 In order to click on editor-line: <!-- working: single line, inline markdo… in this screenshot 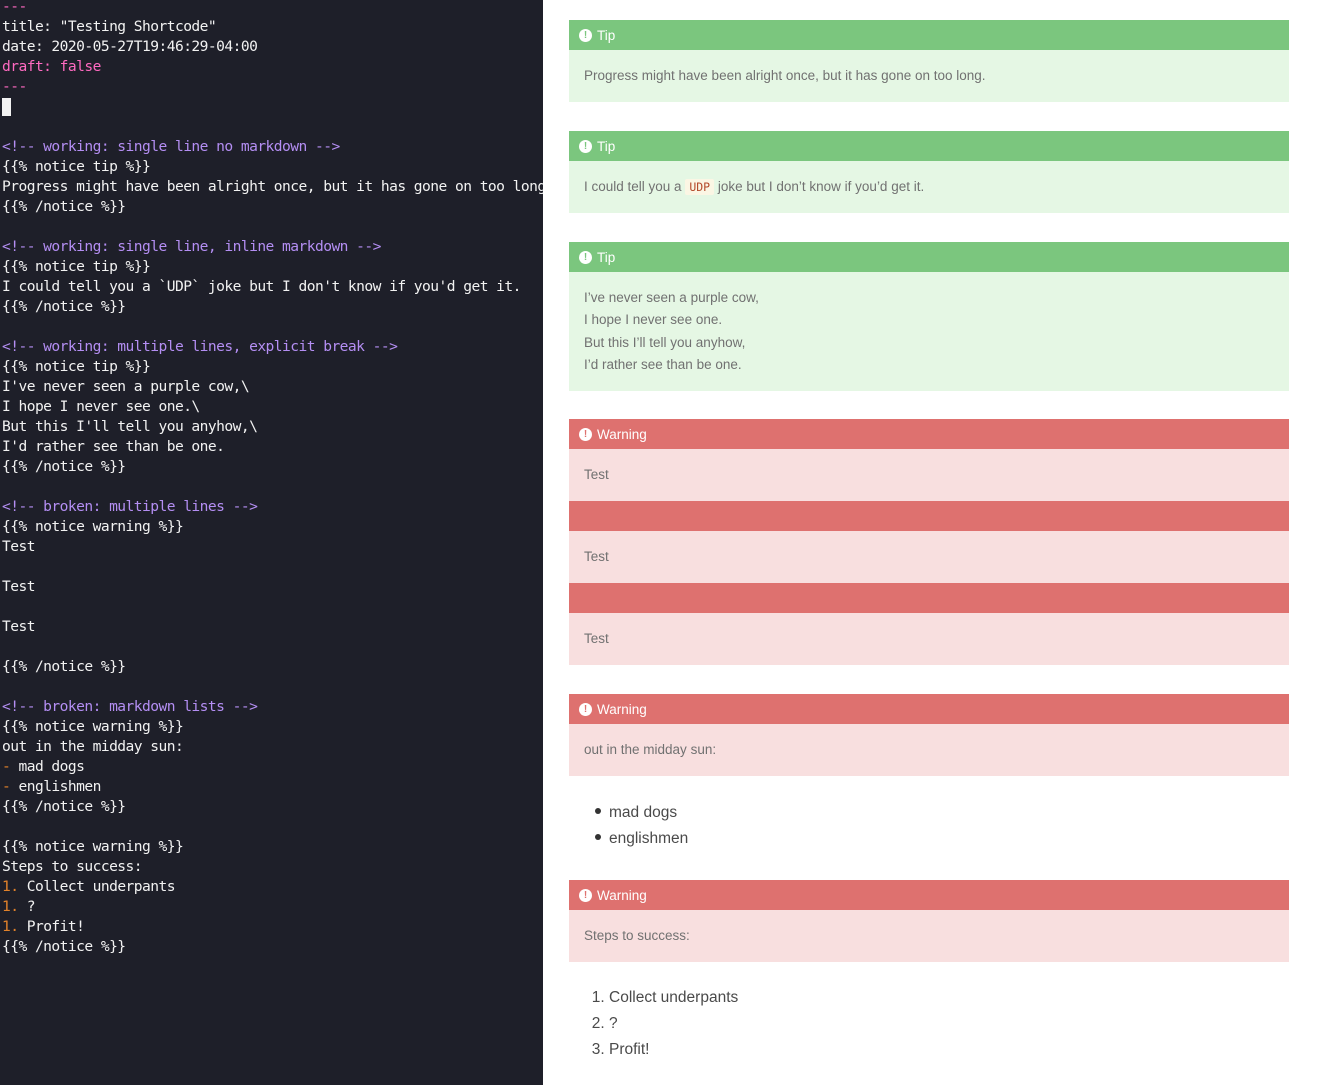, I will do `click(191, 247)`.